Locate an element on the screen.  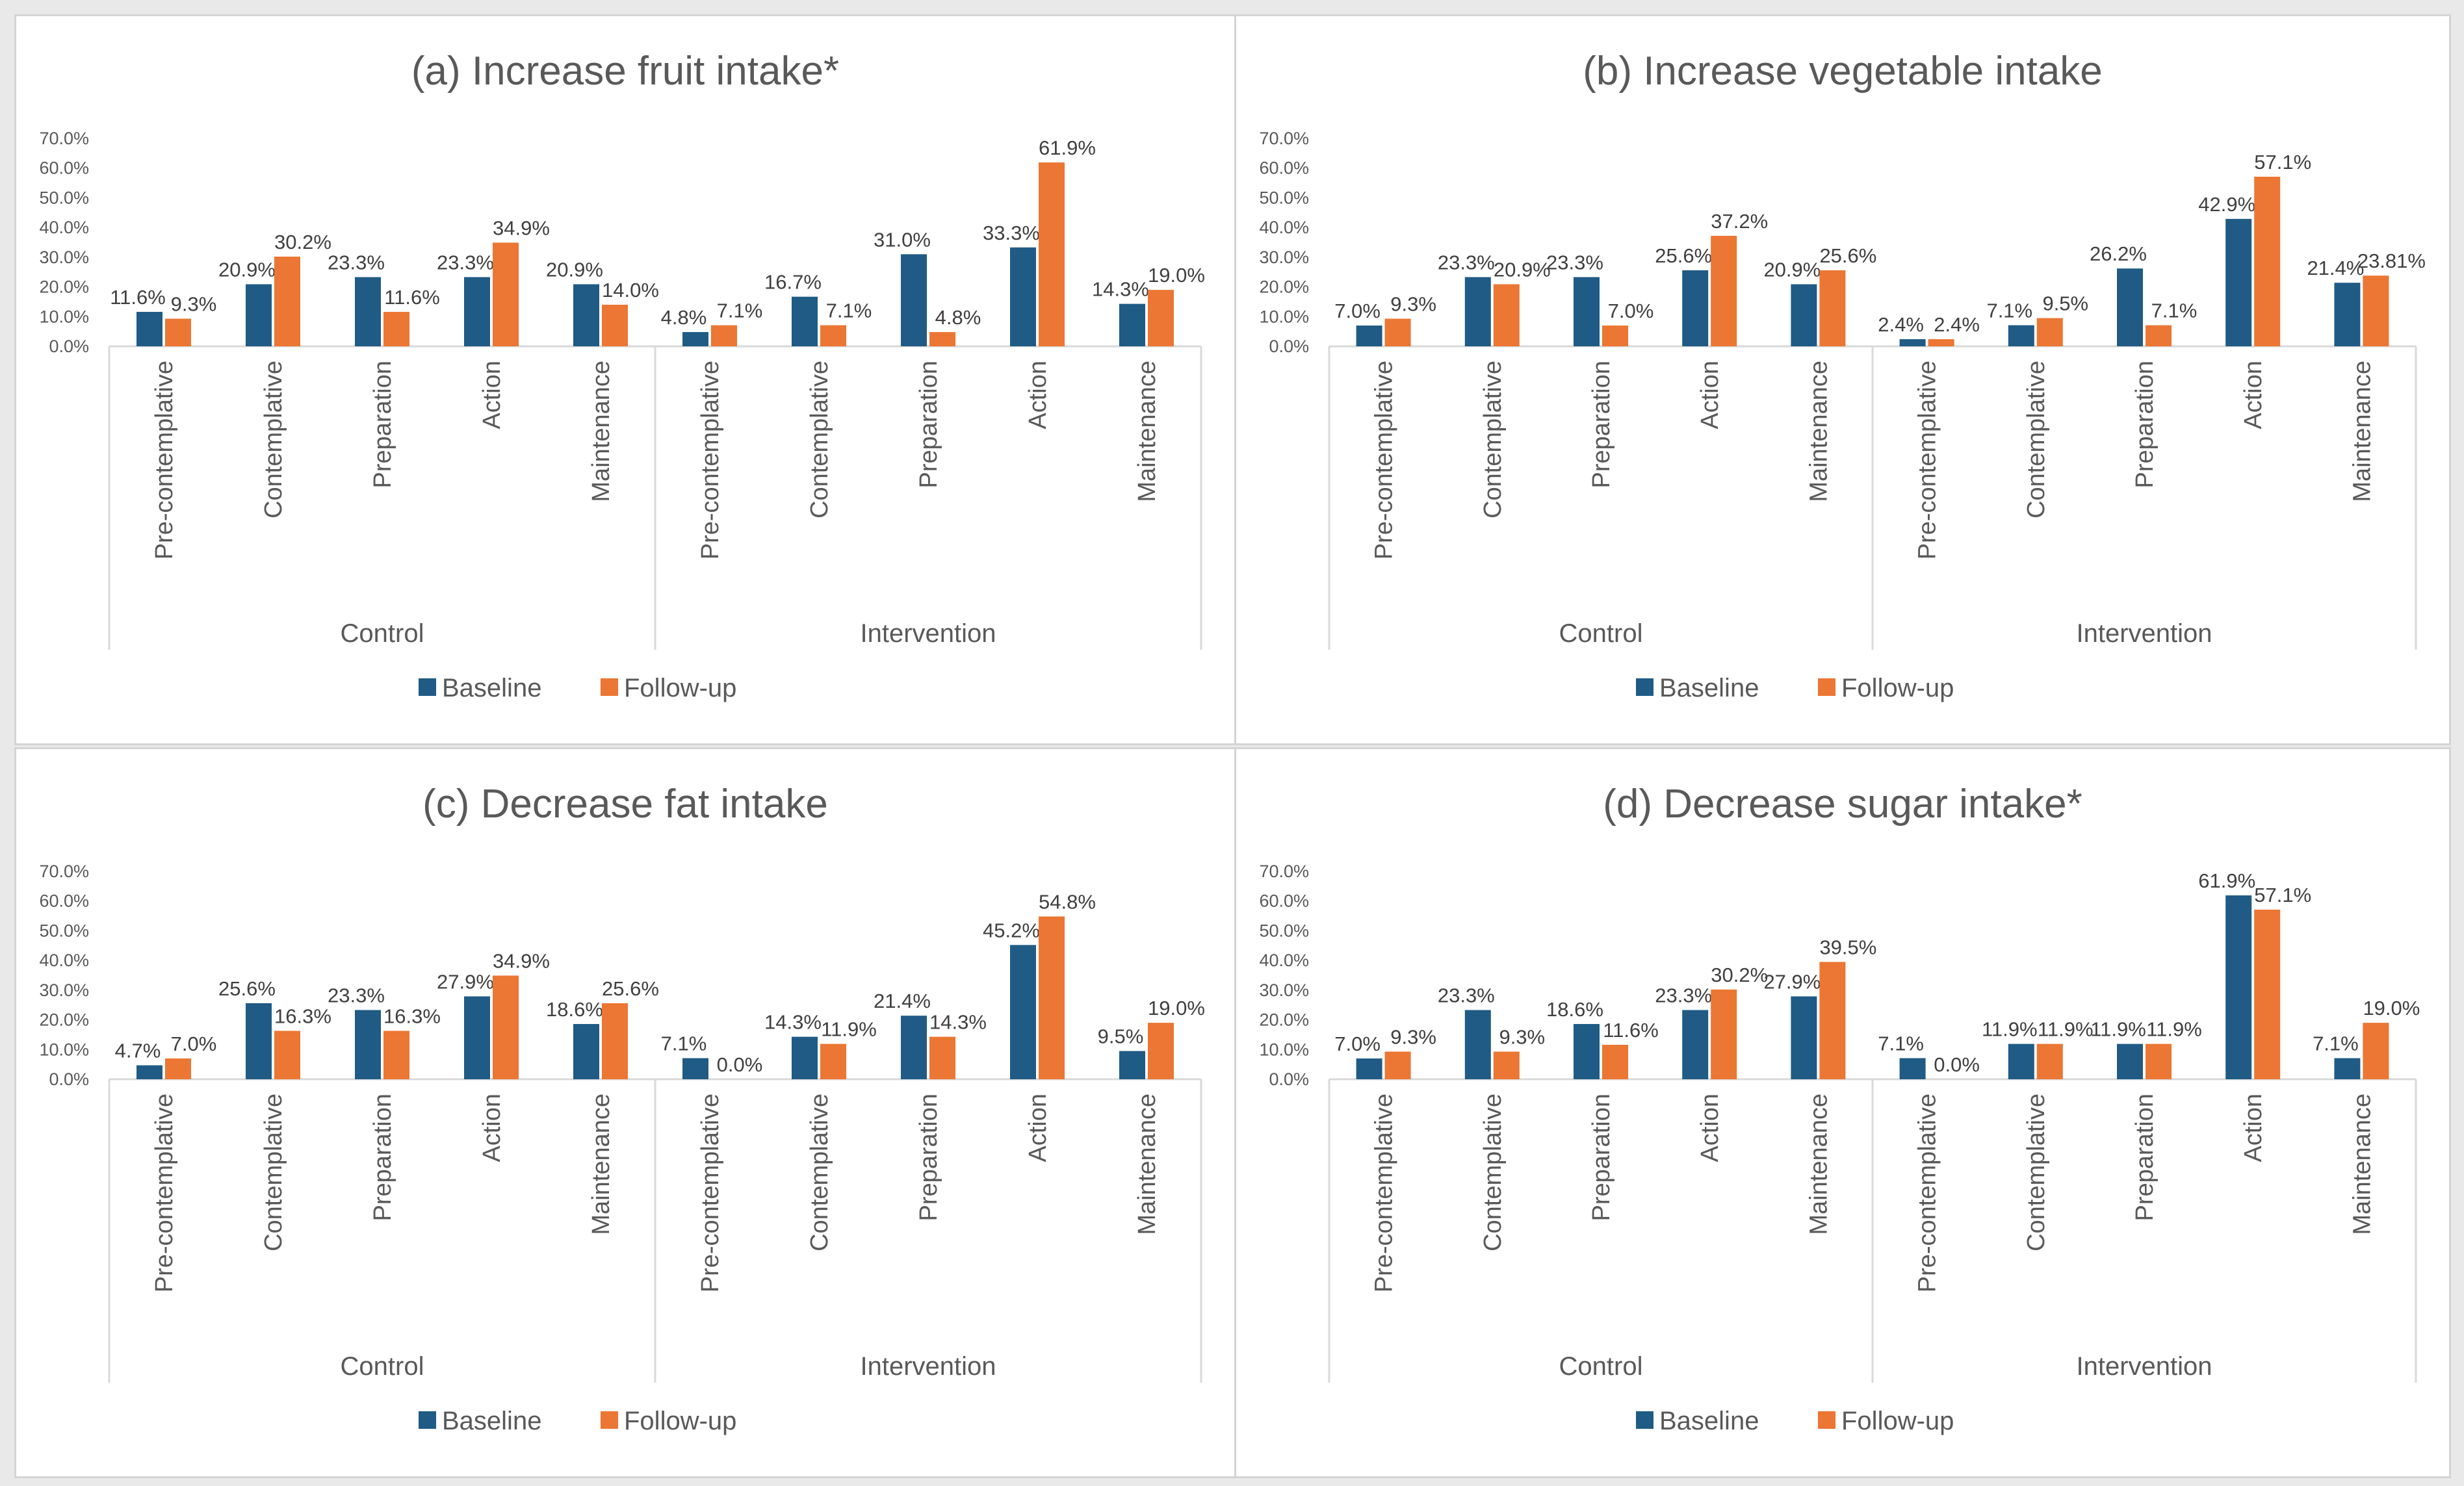
chart-title: (a) Increase fruit intake* is located at coordinates (625, 72).